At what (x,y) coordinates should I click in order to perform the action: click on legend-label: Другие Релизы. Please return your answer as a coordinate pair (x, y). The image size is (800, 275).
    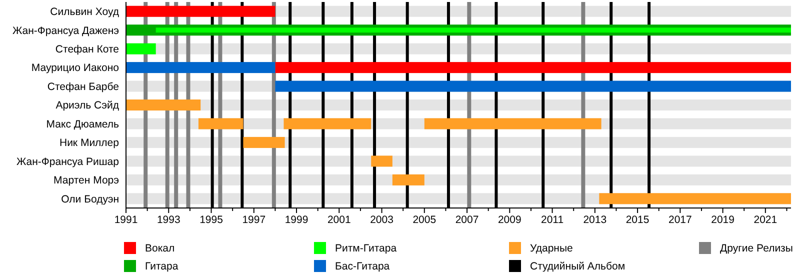
    Looking at the image, I should click on (756, 248).